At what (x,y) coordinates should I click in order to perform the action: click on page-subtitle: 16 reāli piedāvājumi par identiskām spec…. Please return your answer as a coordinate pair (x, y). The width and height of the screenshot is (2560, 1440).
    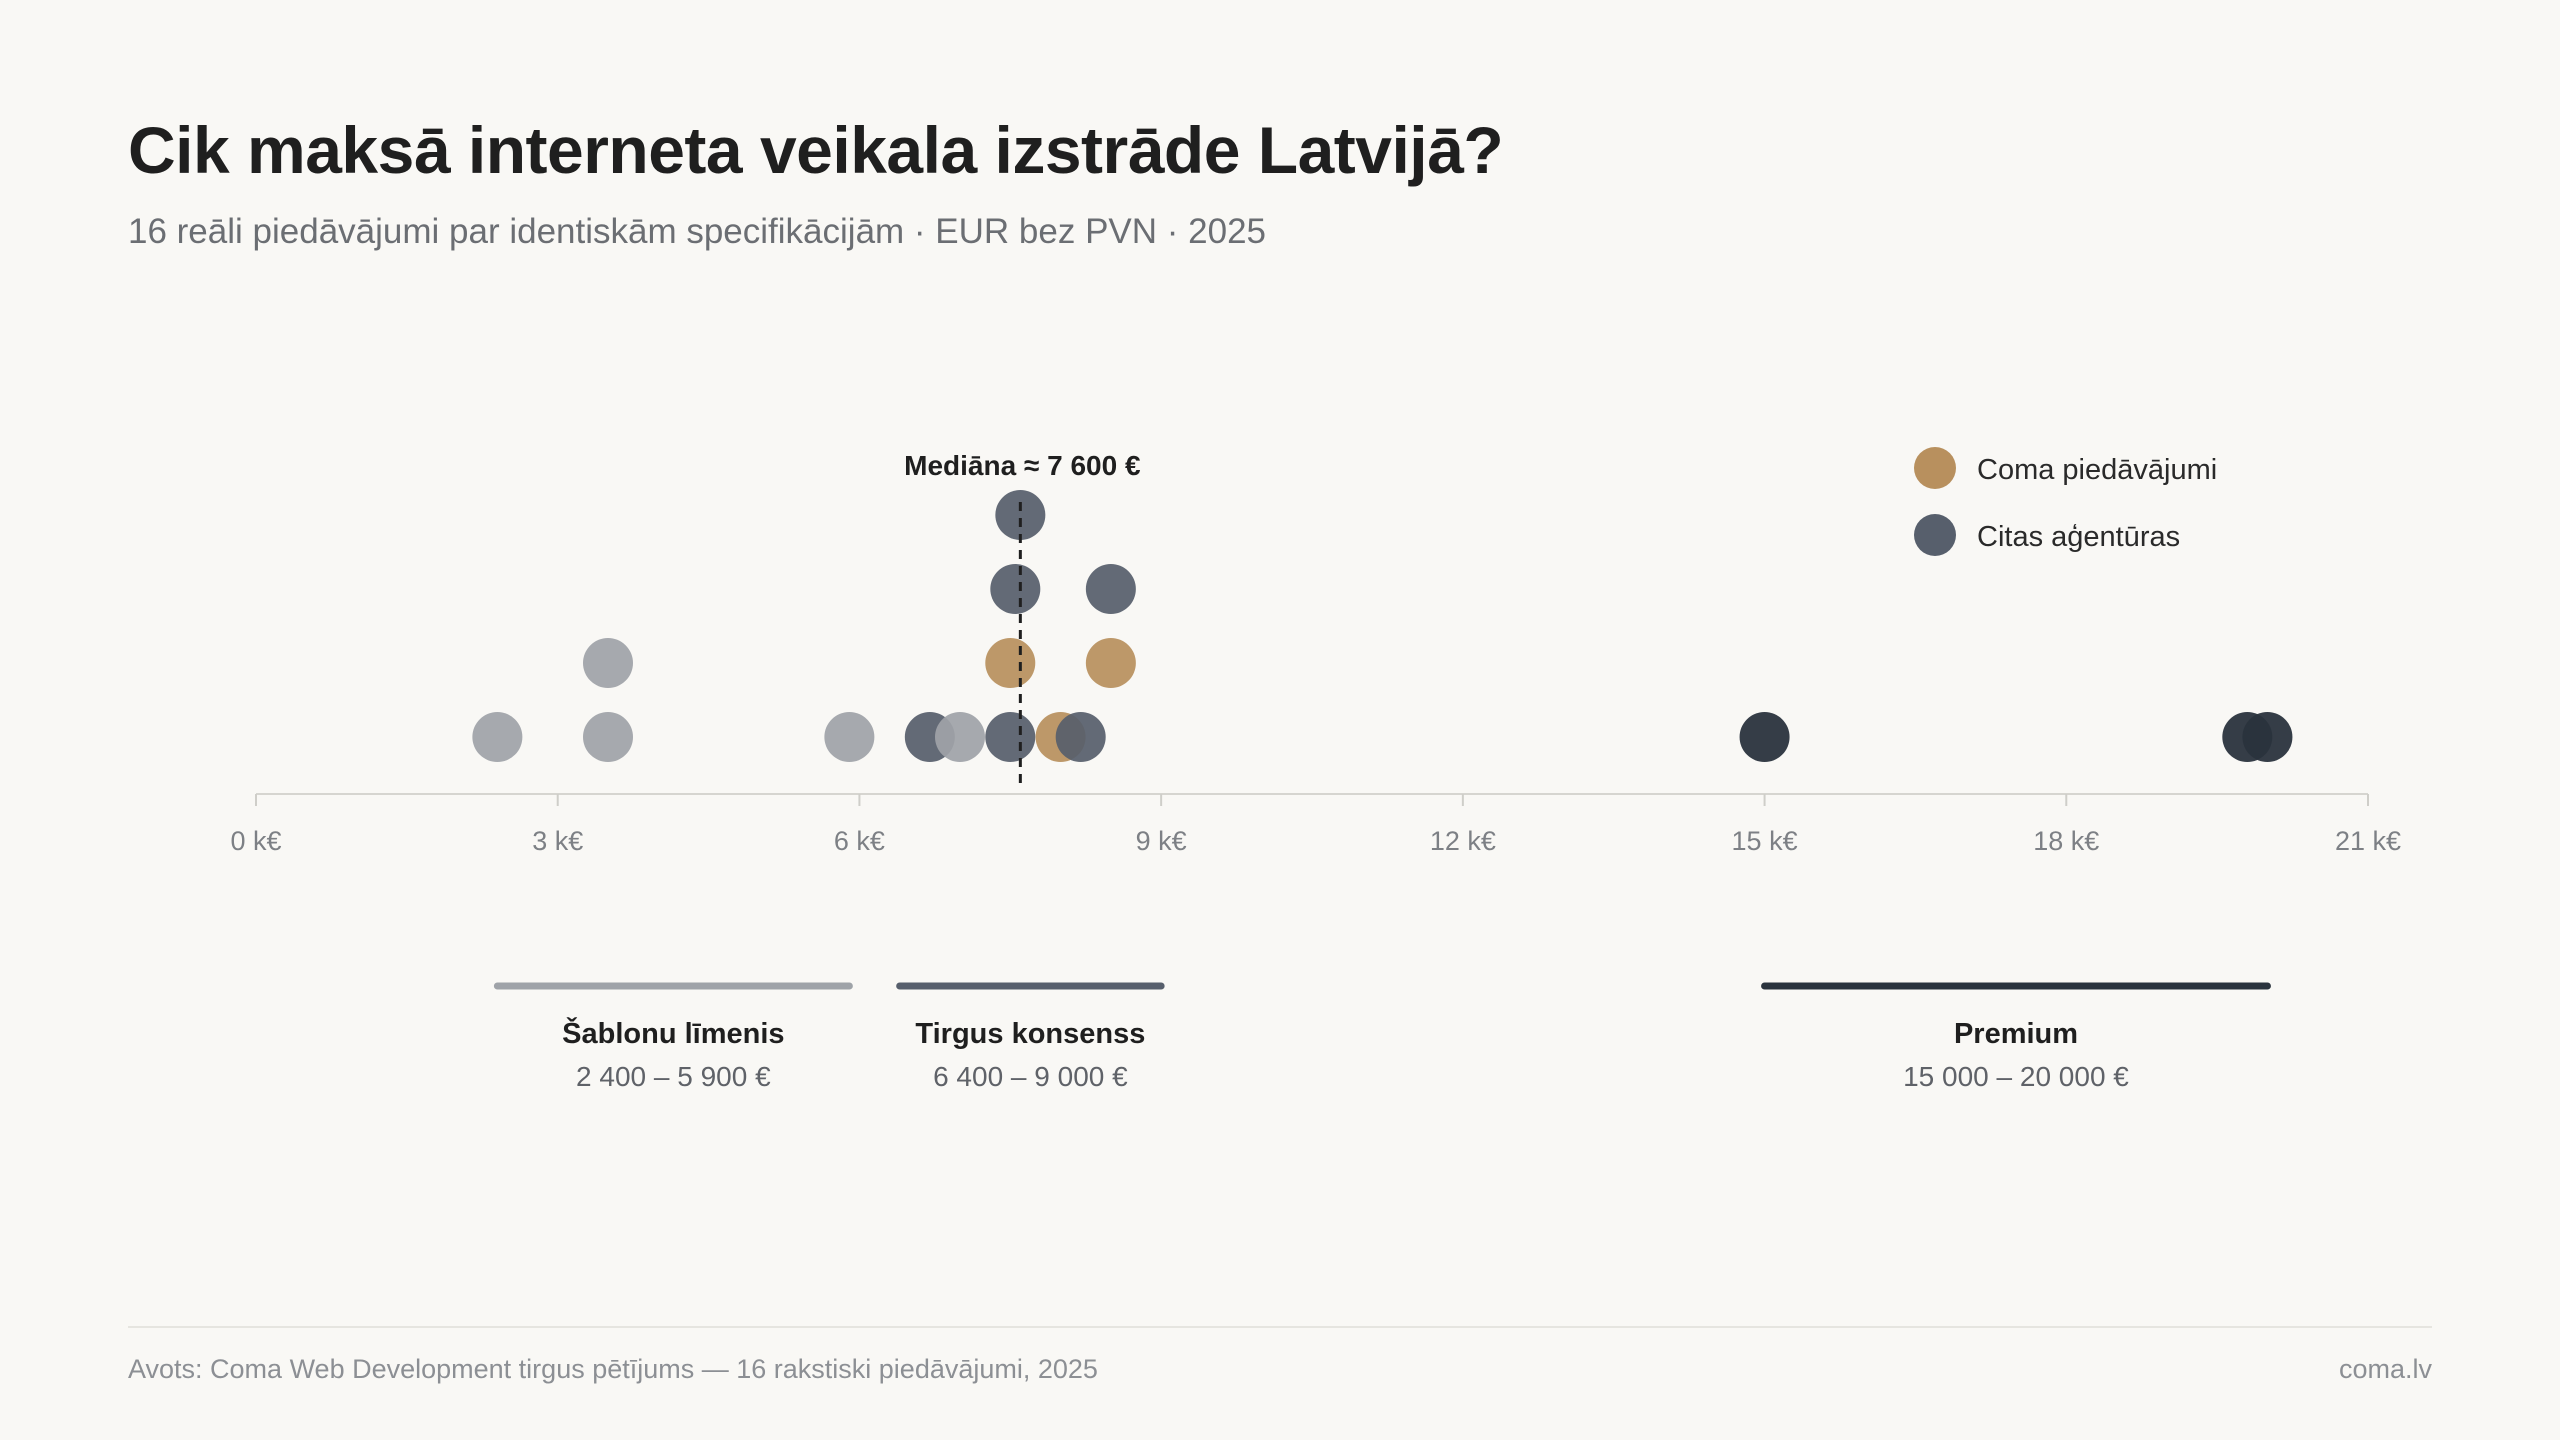
    Looking at the image, I should click on (697, 231).